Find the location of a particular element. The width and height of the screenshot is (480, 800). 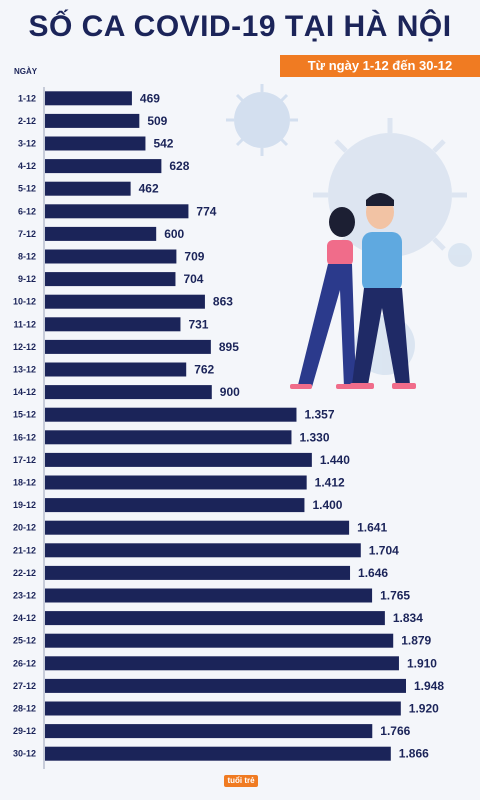

data-label: 774 is located at coordinates (206, 211).